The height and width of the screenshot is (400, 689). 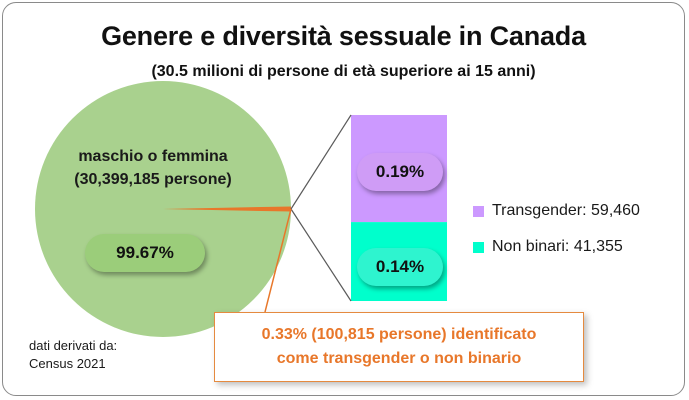 What do you see at coordinates (278, 260) in the screenshot?
I see `callout-pointer-line` at bounding box center [278, 260].